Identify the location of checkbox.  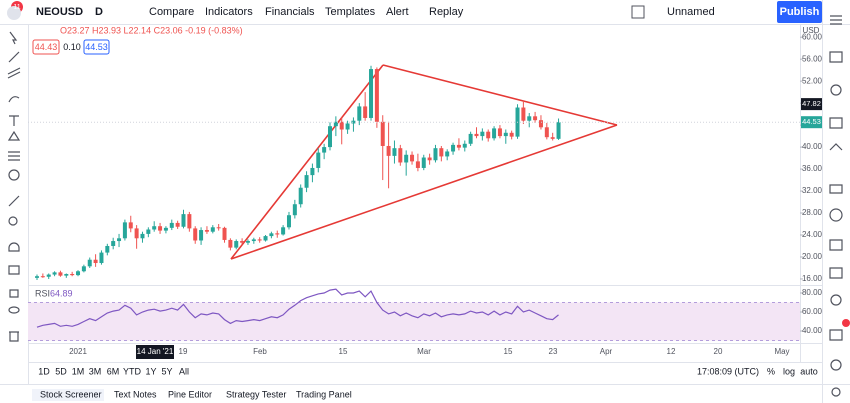
(638, 12).